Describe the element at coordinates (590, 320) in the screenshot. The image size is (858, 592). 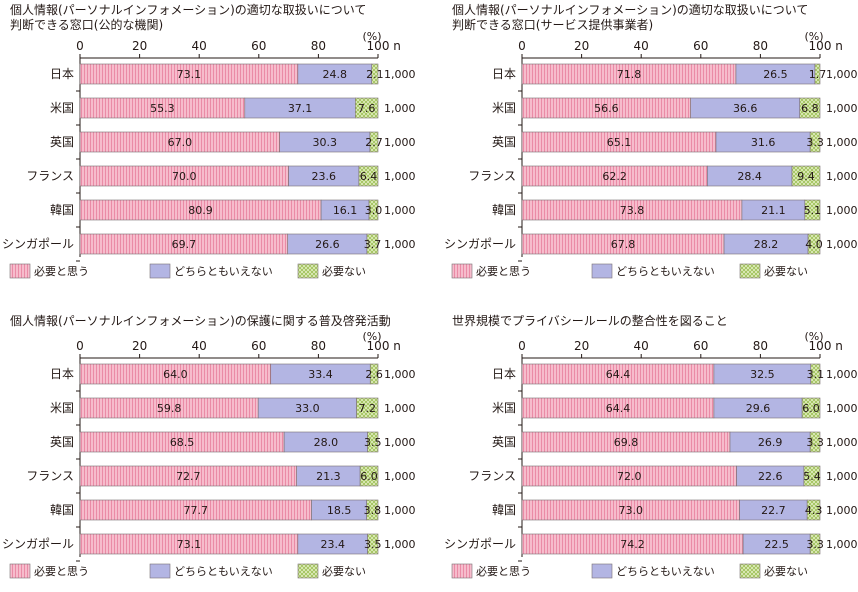
I see `chart-title-line: 世界規模でプライバシールールの整合性を図ること` at that location.